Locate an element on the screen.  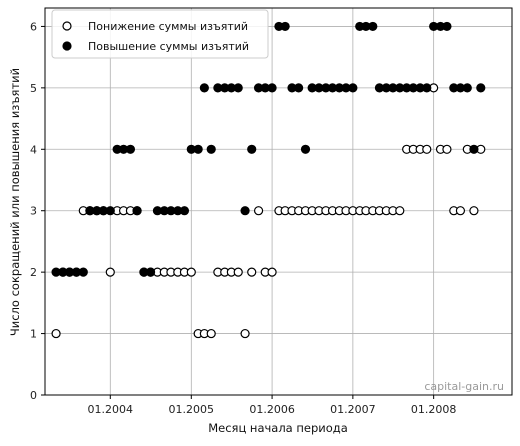
legend-box is located at coordinates (160, 34).